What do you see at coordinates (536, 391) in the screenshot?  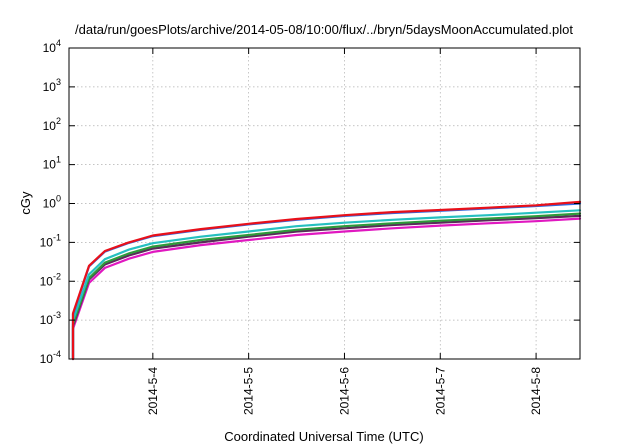 I see `x-tick-label: 2014-5-8` at bounding box center [536, 391].